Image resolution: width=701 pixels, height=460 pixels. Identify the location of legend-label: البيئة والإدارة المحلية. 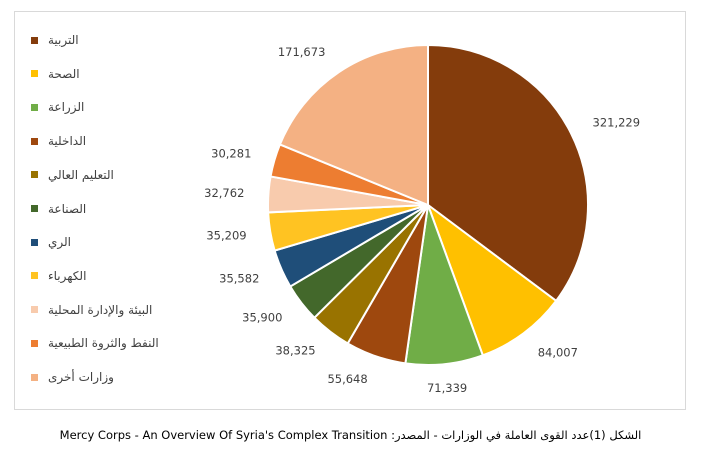
(100, 309).